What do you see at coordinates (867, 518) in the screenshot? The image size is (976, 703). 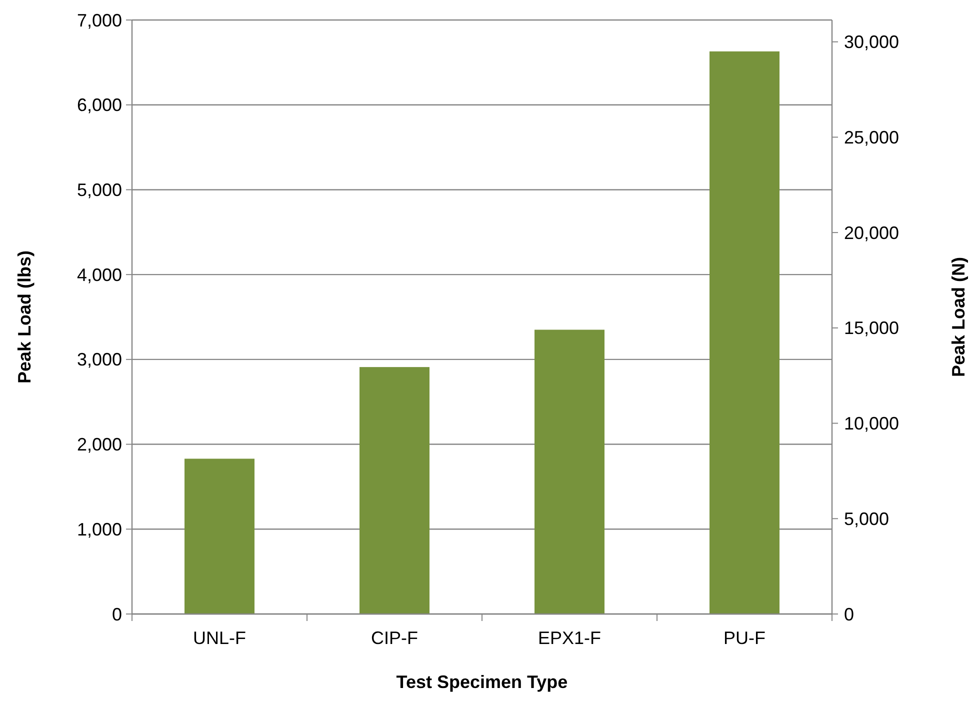 I see `y2-tick-label: 5,000` at bounding box center [867, 518].